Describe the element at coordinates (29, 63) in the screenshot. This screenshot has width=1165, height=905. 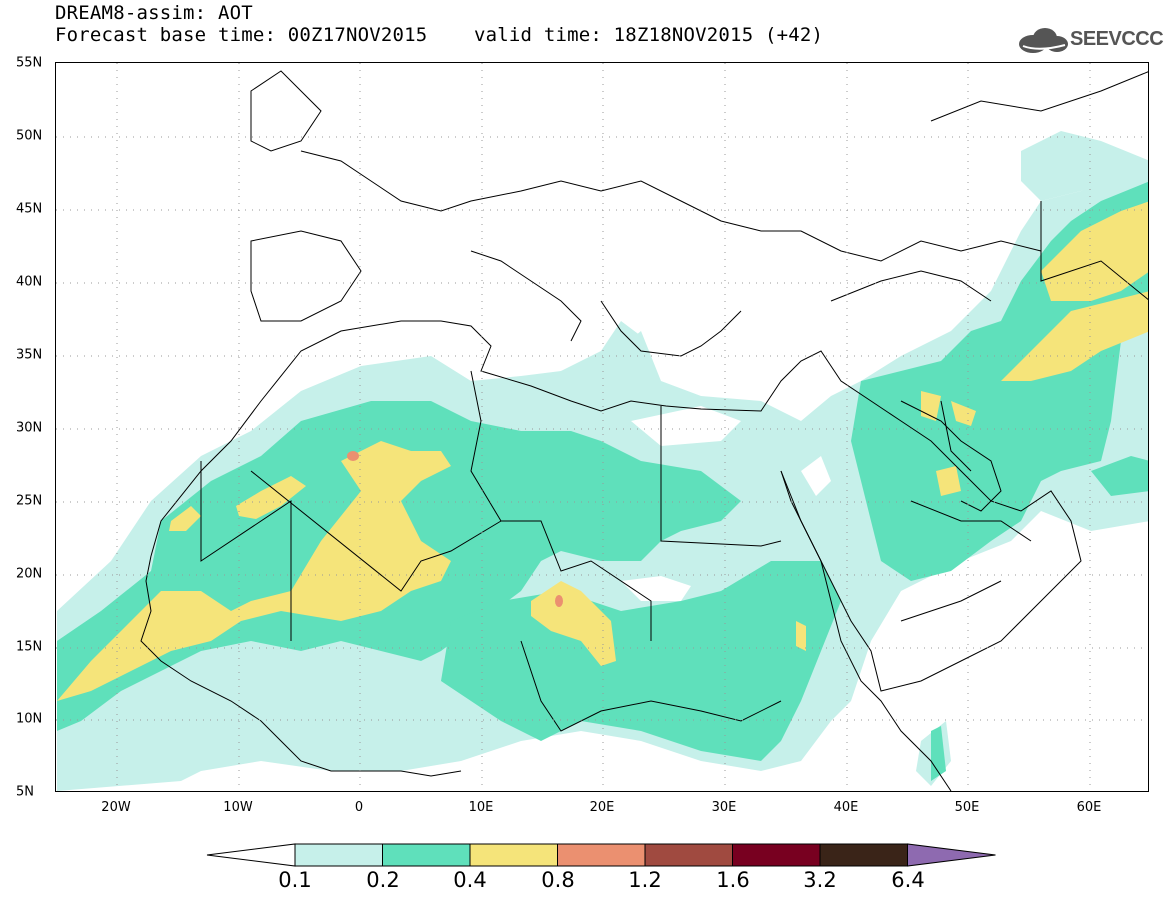
I see `lat-label: 55N` at that location.